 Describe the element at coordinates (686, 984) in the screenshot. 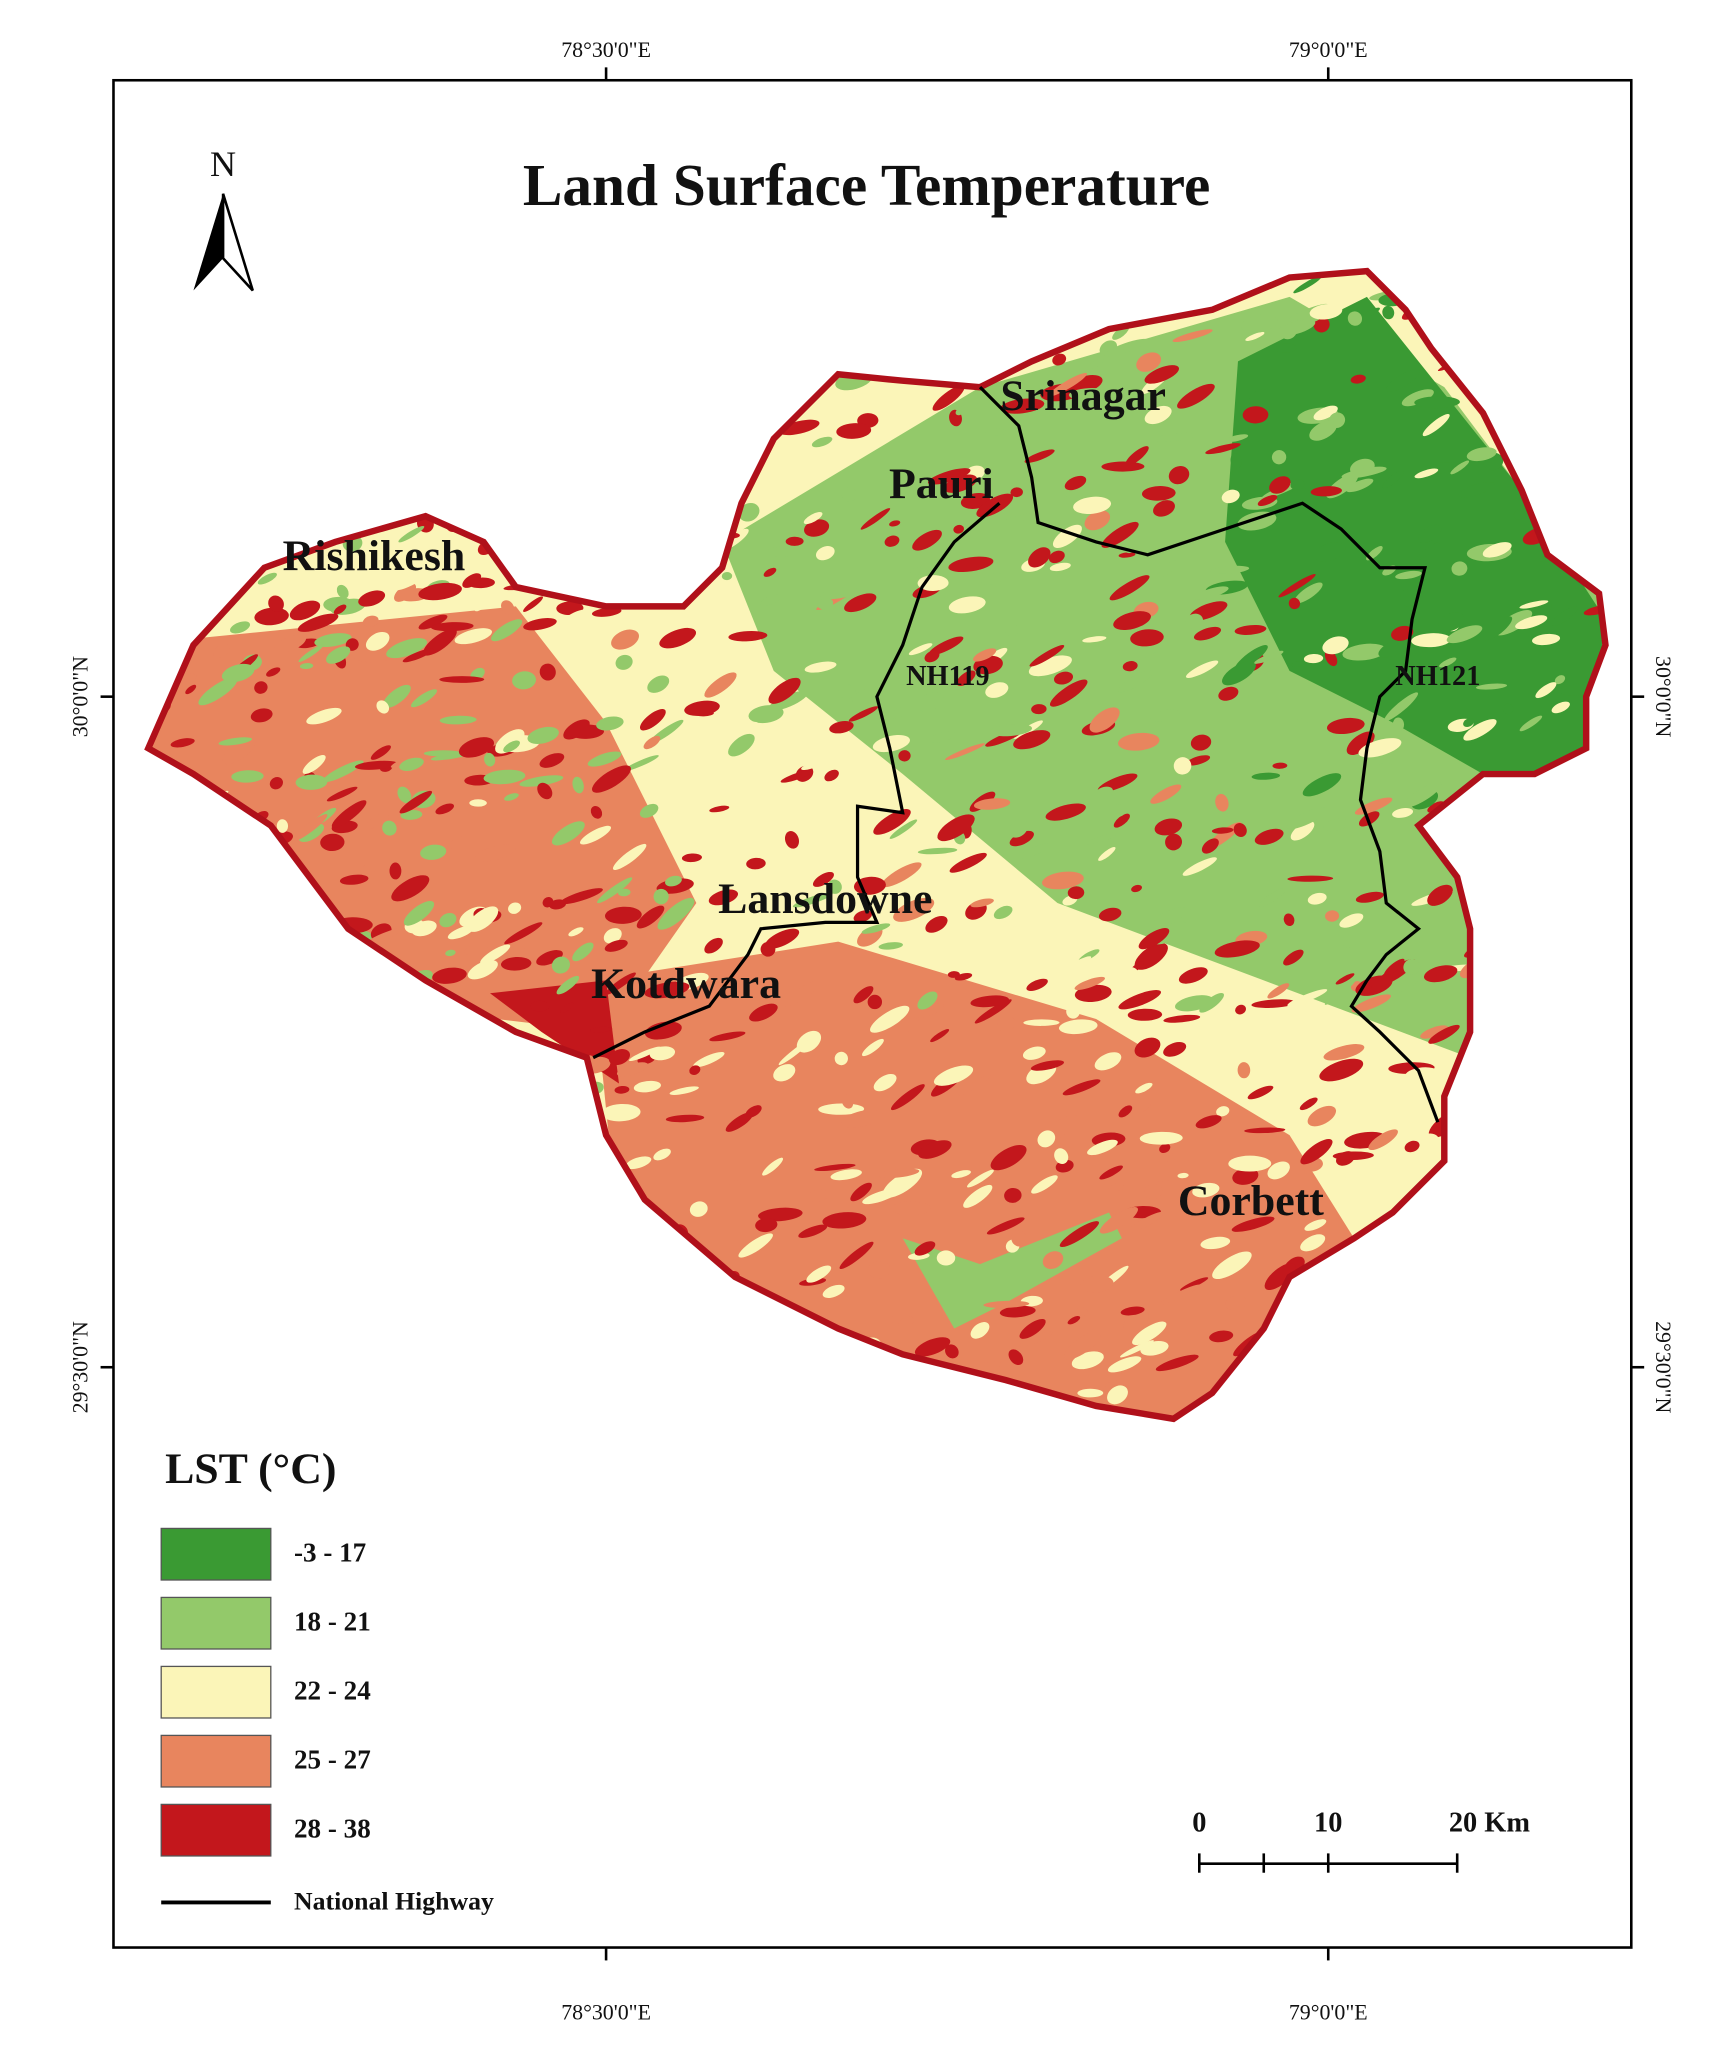

I see `place-label: Kotdwara` at that location.